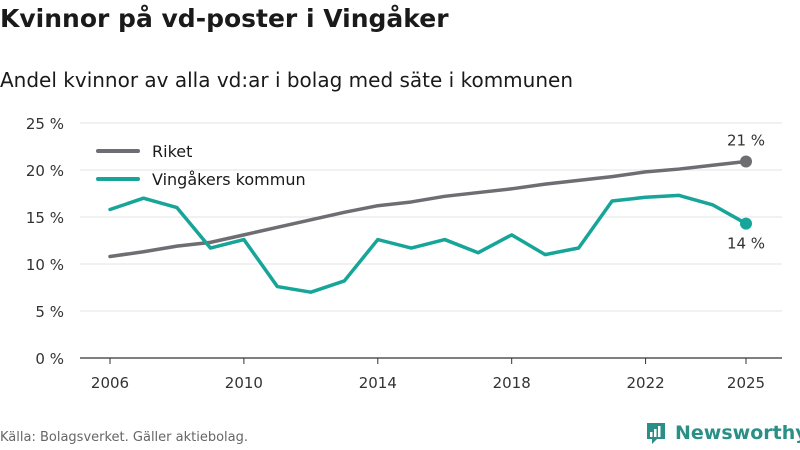 The width and height of the screenshot is (800, 450). I want to click on y-tick-label: 25 %, so click(45, 124).